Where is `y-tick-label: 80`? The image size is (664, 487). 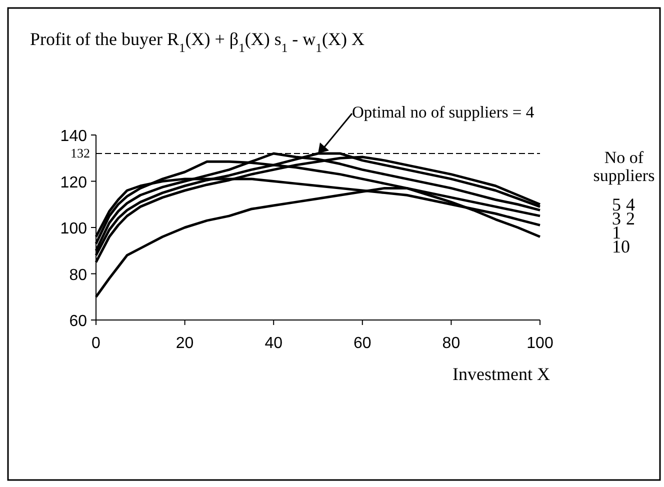
y-tick-label: 80 is located at coordinates (78, 275).